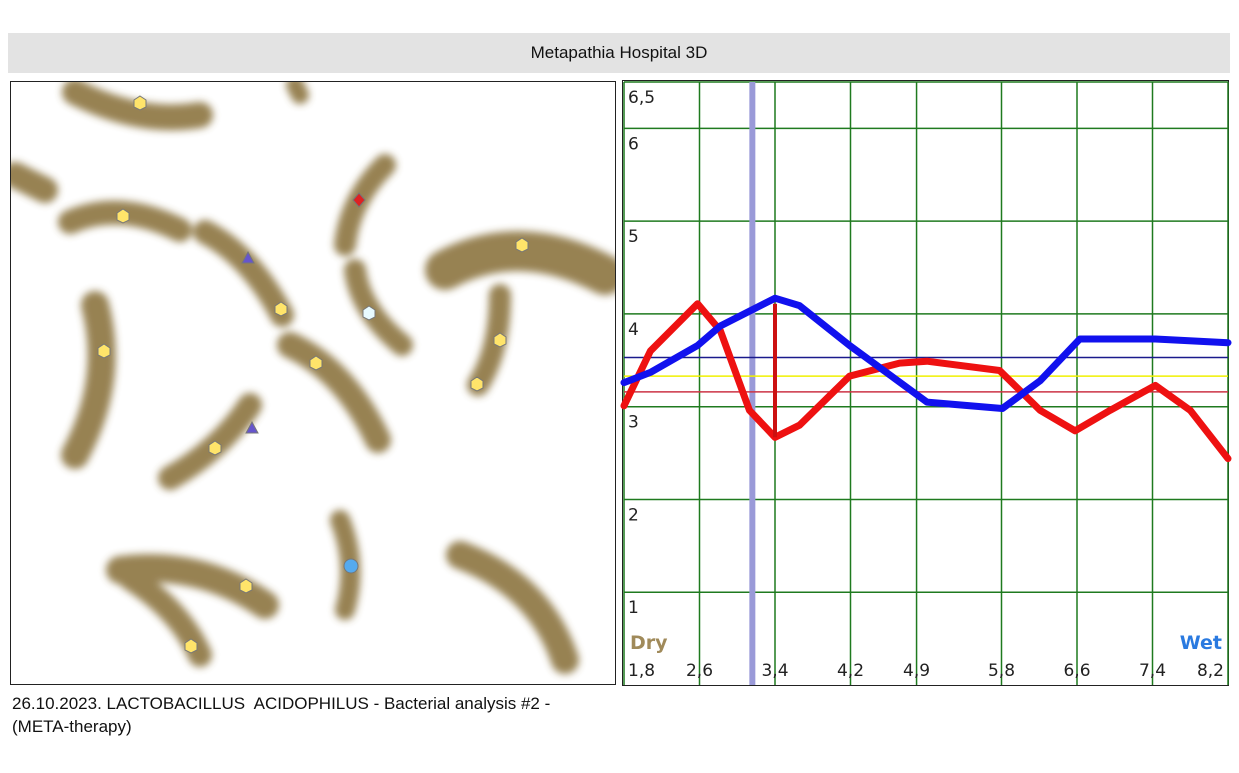 Image resolution: width=1239 pixels, height=773 pixels. Describe the element at coordinates (1001, 671) in the screenshot. I see `x-tick-label: 5,8` at that location.